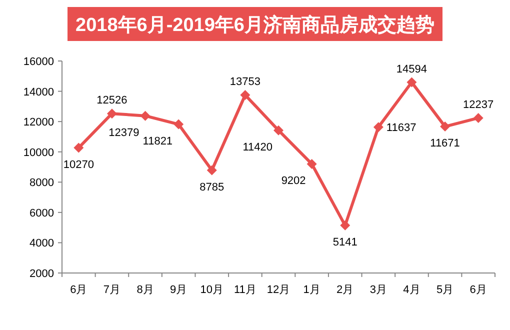  What do you see at coordinates (257, 147) in the screenshot?
I see `data-label: 11420` at bounding box center [257, 147].